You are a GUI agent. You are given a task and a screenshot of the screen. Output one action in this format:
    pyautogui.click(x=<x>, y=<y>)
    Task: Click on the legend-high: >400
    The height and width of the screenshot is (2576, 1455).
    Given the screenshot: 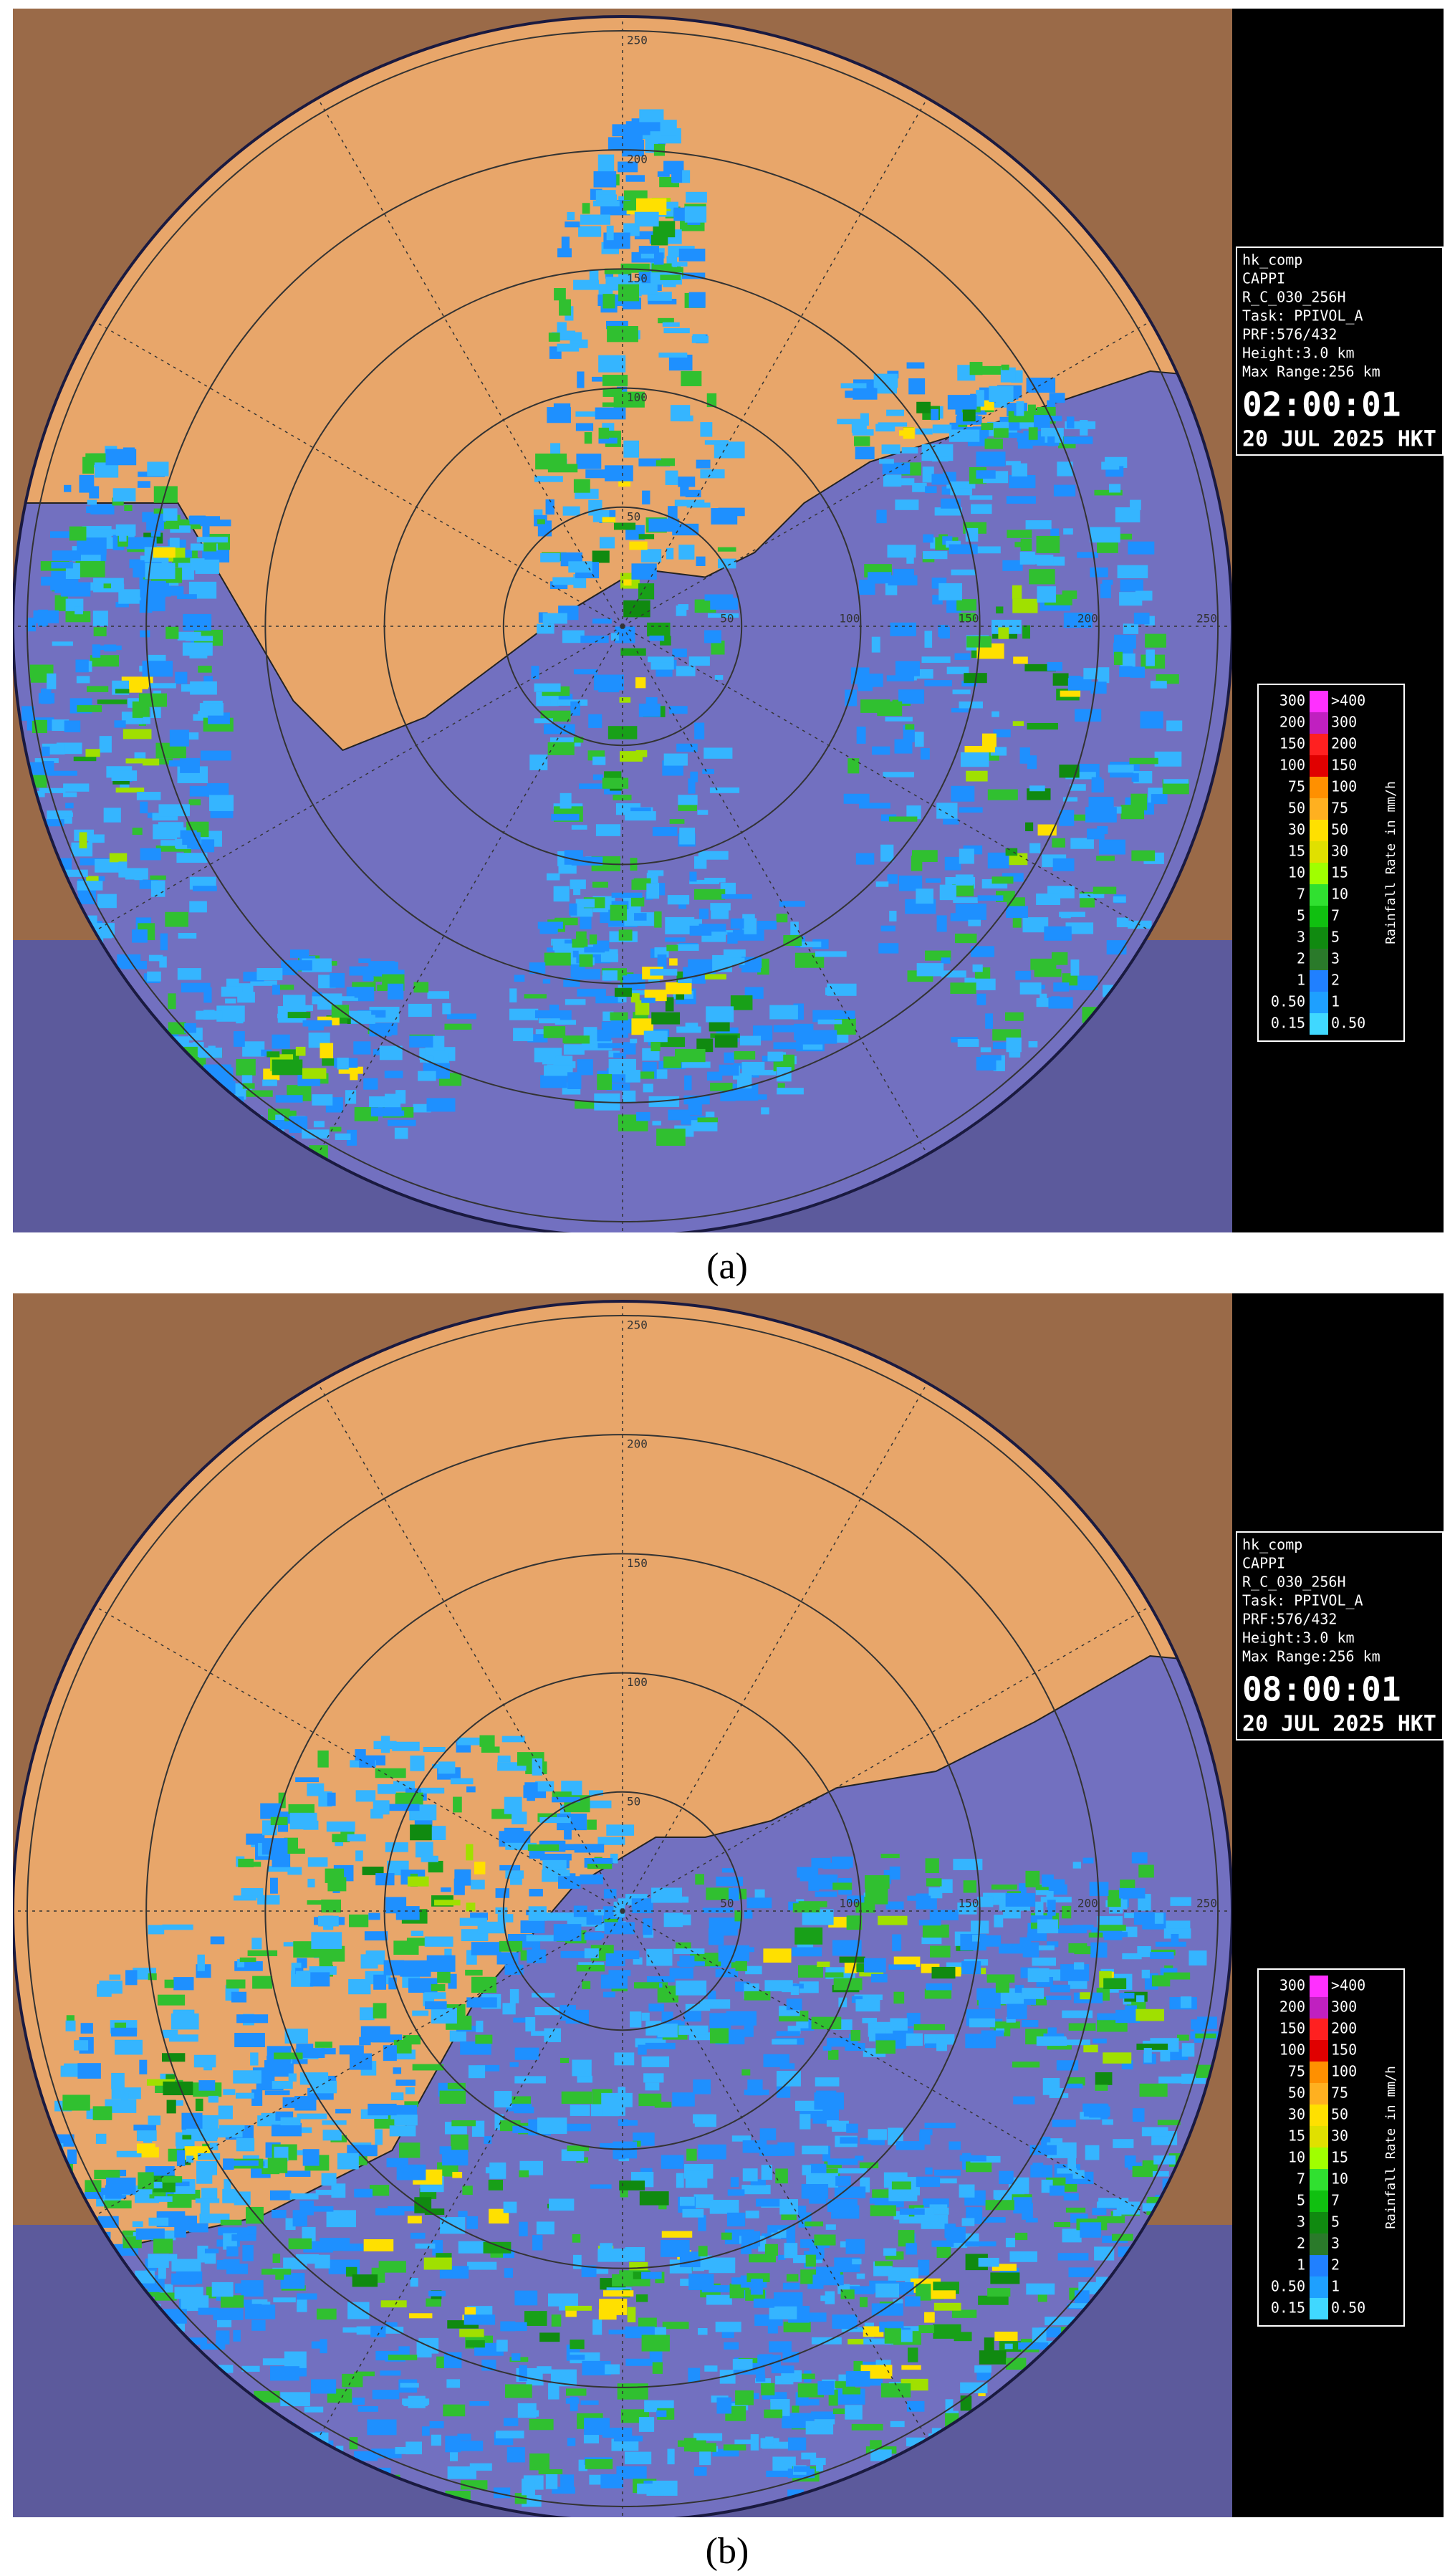 What is the action you would take?
    pyautogui.click(x=1348, y=700)
    